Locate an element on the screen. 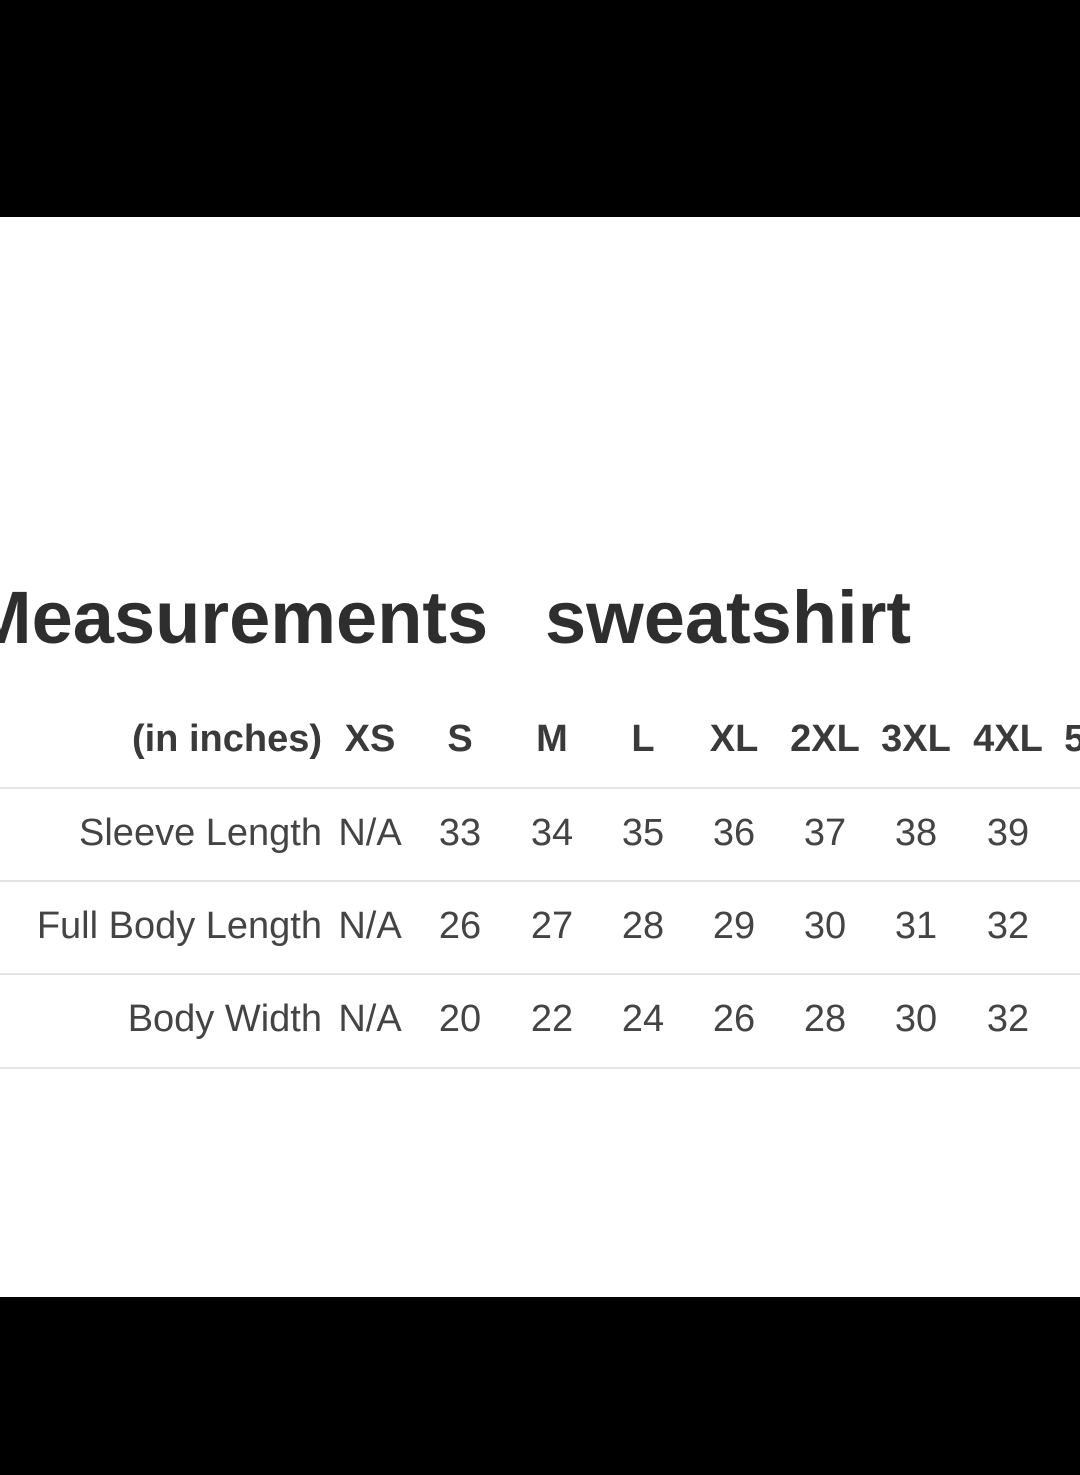 The image size is (1080, 1475). table-row: Sleeve Length N/A 33 34 35 36 37 38 39 4 is located at coordinates (540, 833).